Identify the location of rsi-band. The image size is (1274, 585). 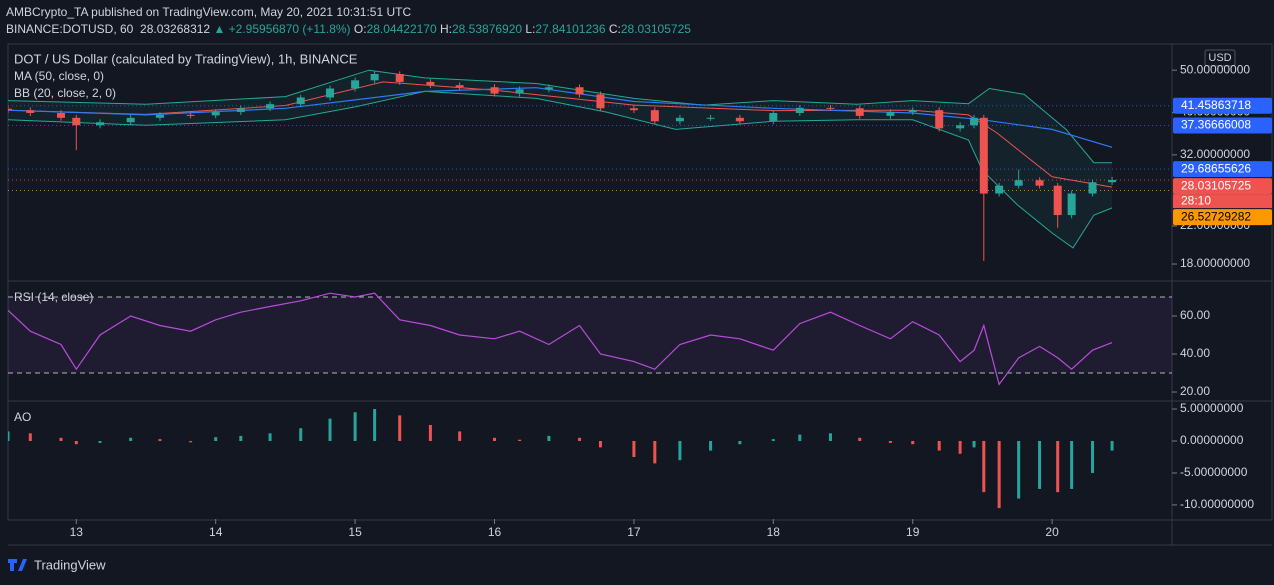
(590, 335).